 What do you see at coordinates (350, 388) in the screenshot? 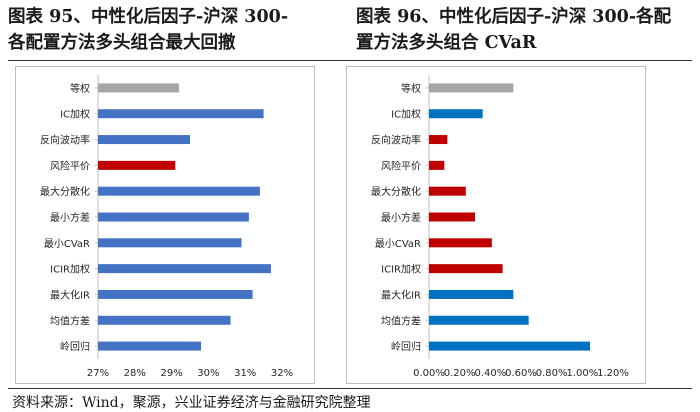
I see `source-divider` at bounding box center [350, 388].